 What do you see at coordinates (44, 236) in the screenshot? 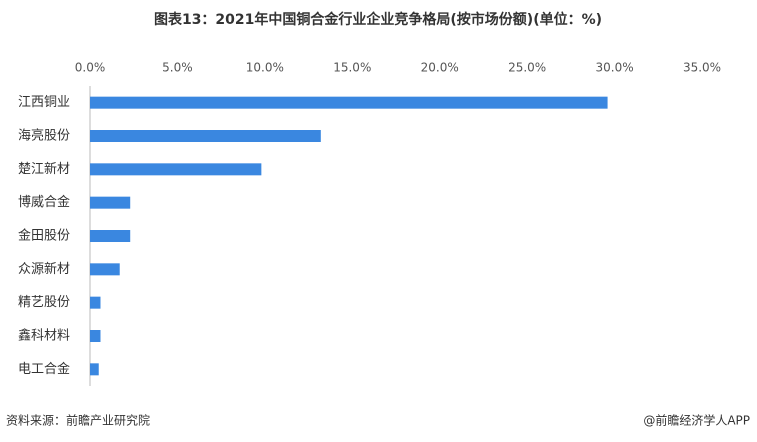
I see `y-tick-label: 金田股份` at bounding box center [44, 236].